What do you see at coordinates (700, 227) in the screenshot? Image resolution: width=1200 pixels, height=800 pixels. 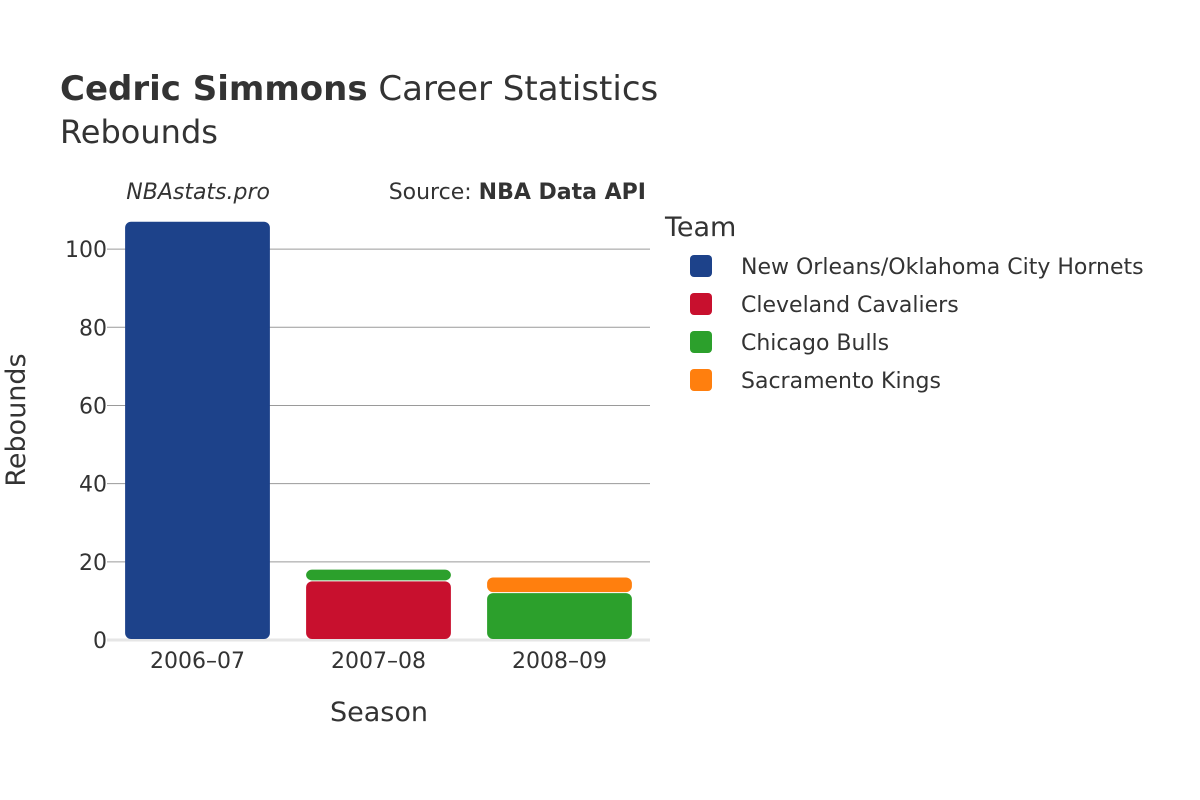 I see `legend-title: Team` at bounding box center [700, 227].